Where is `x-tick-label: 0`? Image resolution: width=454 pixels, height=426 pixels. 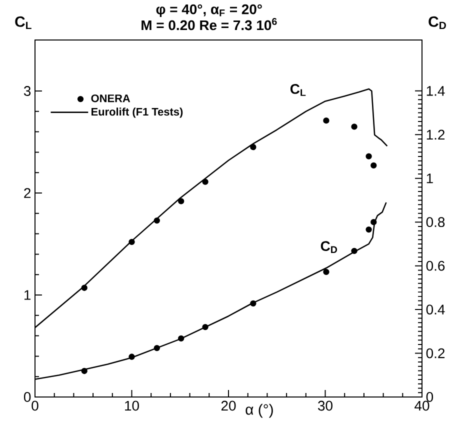 x-tick-label: 0 is located at coordinates (35, 405).